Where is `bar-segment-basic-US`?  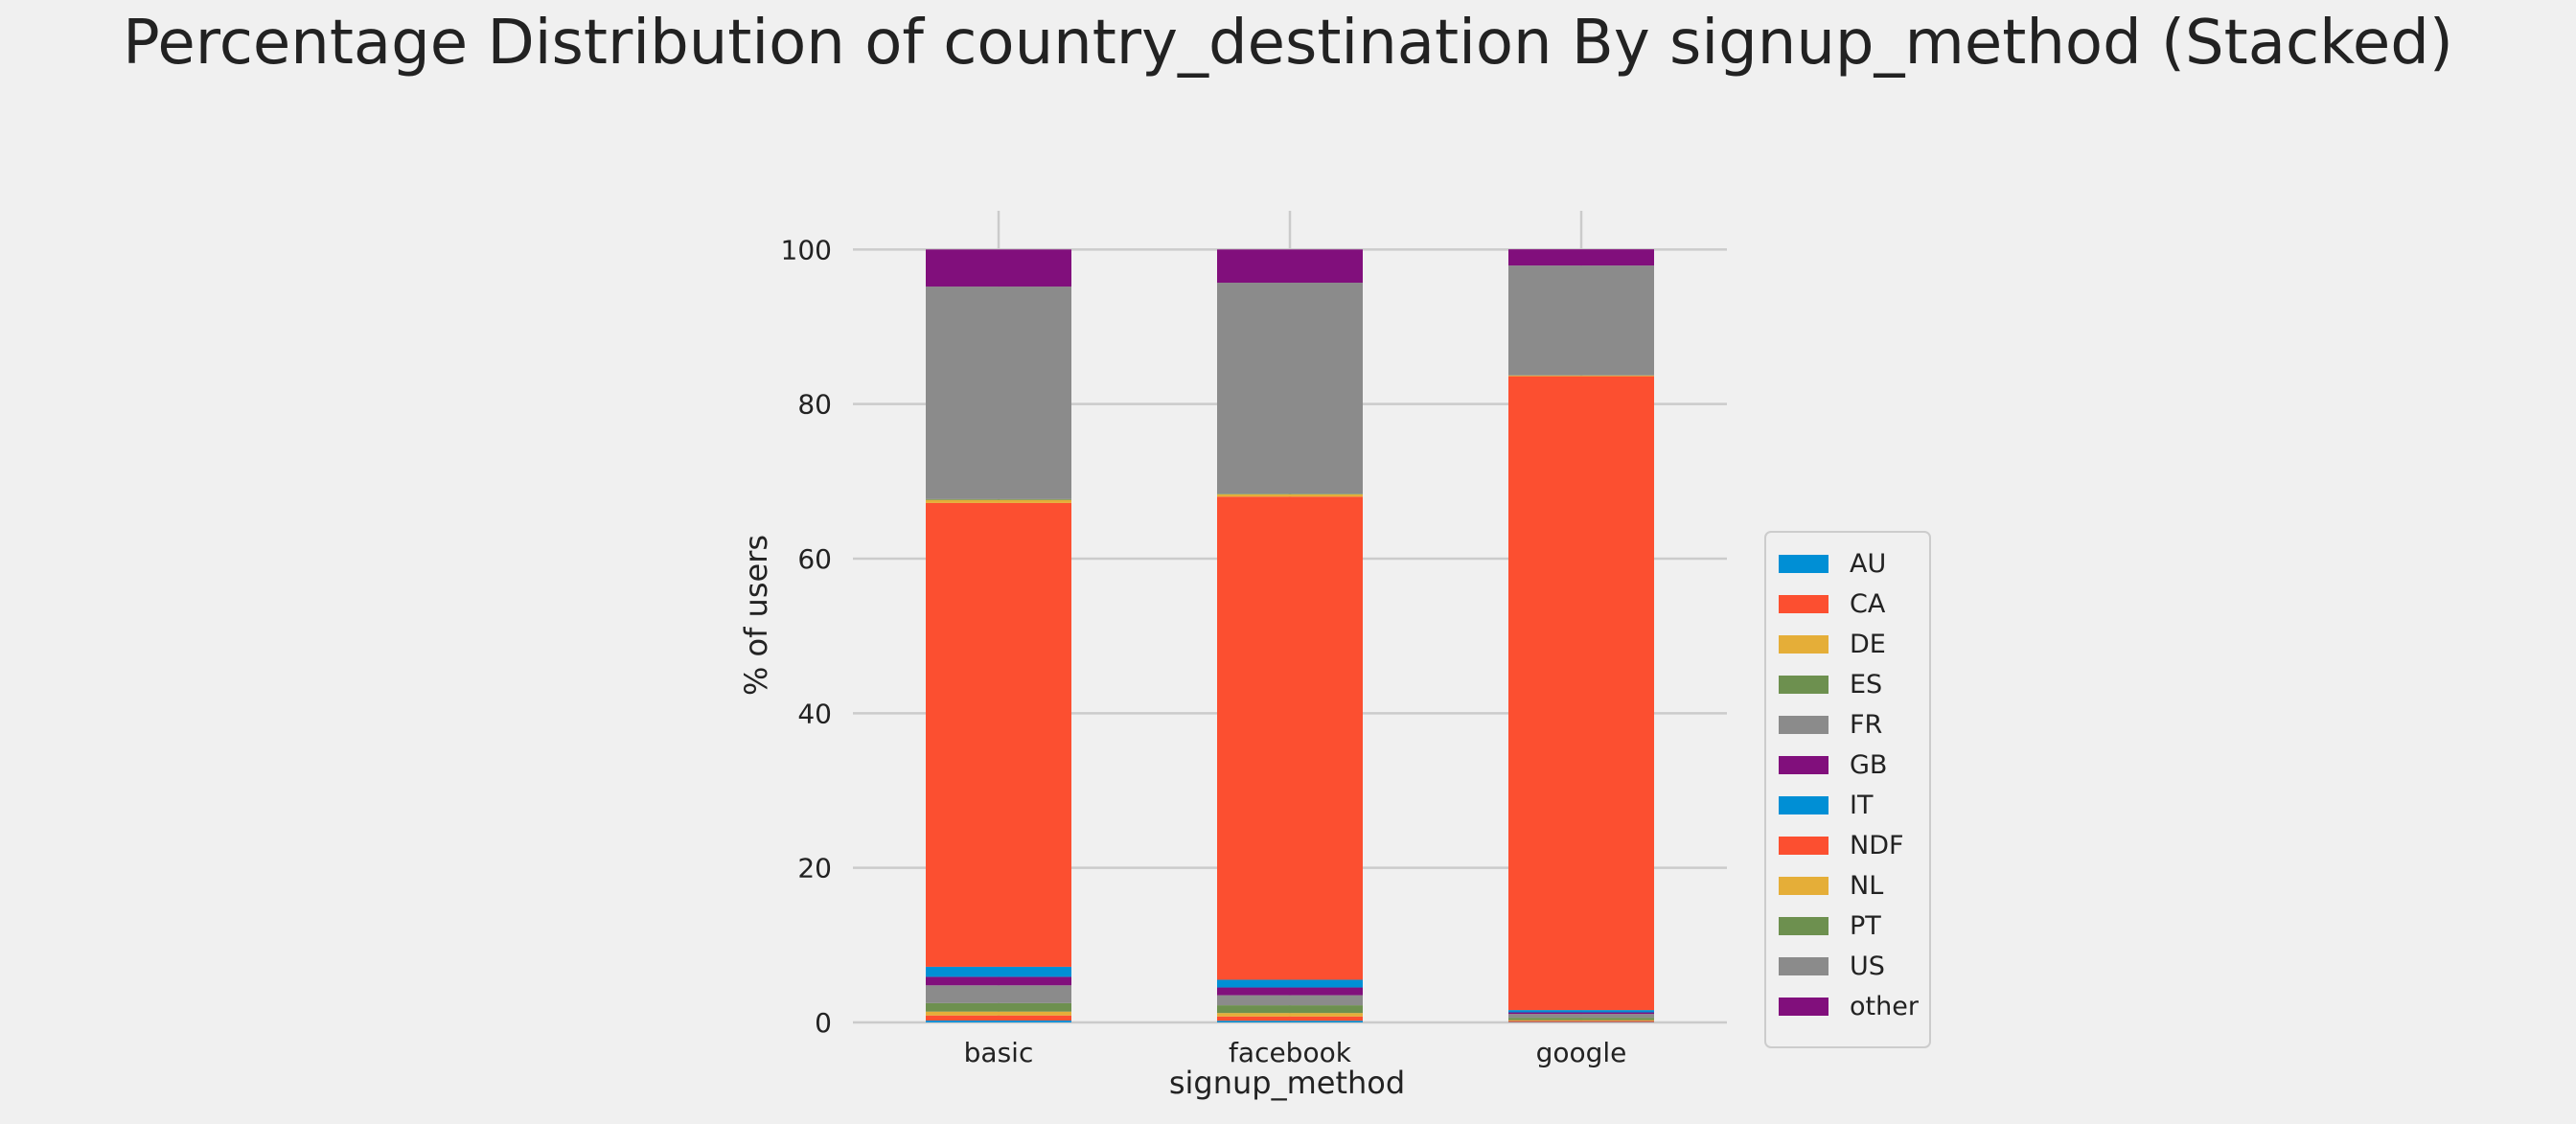 bar-segment-basic-US is located at coordinates (998, 393).